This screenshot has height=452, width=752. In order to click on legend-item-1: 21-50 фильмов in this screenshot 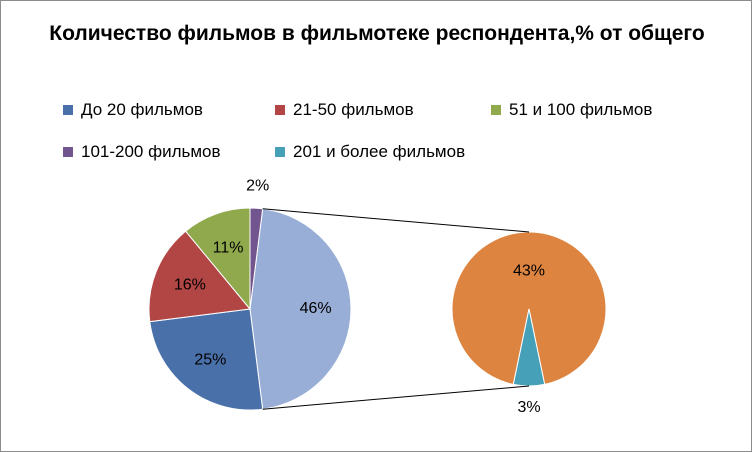, I will do `click(344, 110)`.